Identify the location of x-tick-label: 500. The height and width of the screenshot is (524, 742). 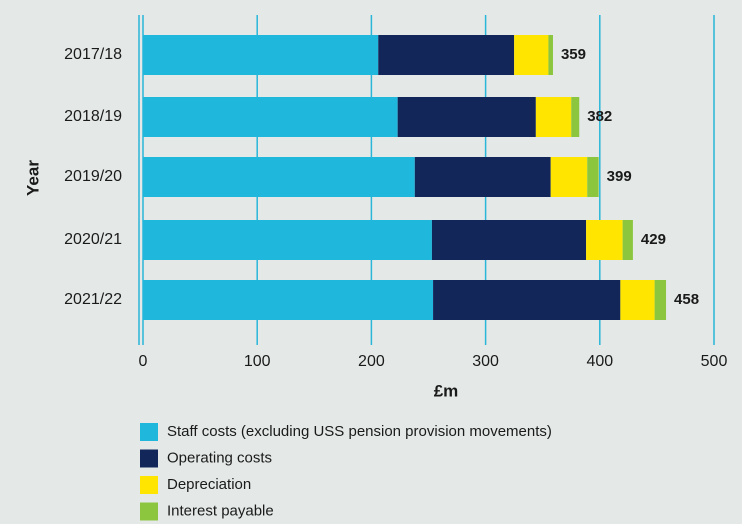
(714, 361).